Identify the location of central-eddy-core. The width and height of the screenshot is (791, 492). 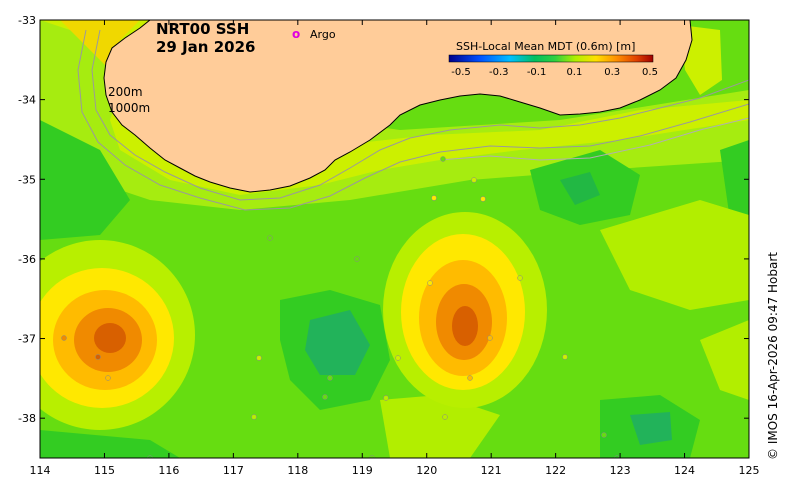
(465, 326).